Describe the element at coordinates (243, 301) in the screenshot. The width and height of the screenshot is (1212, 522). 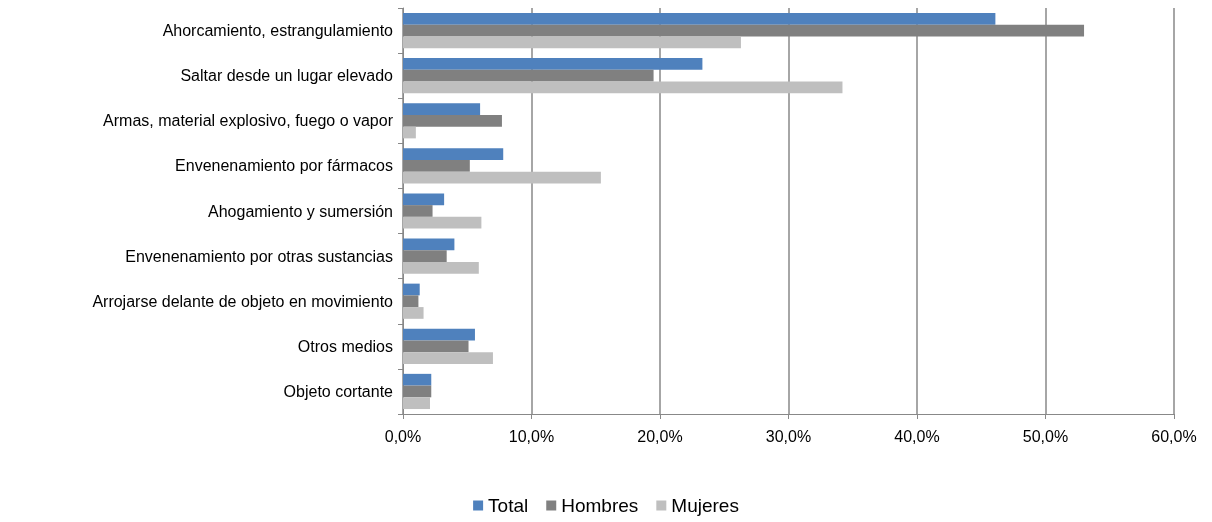
I see `y-tick-label: Arrojarse delante de objeto en movimiento` at that location.